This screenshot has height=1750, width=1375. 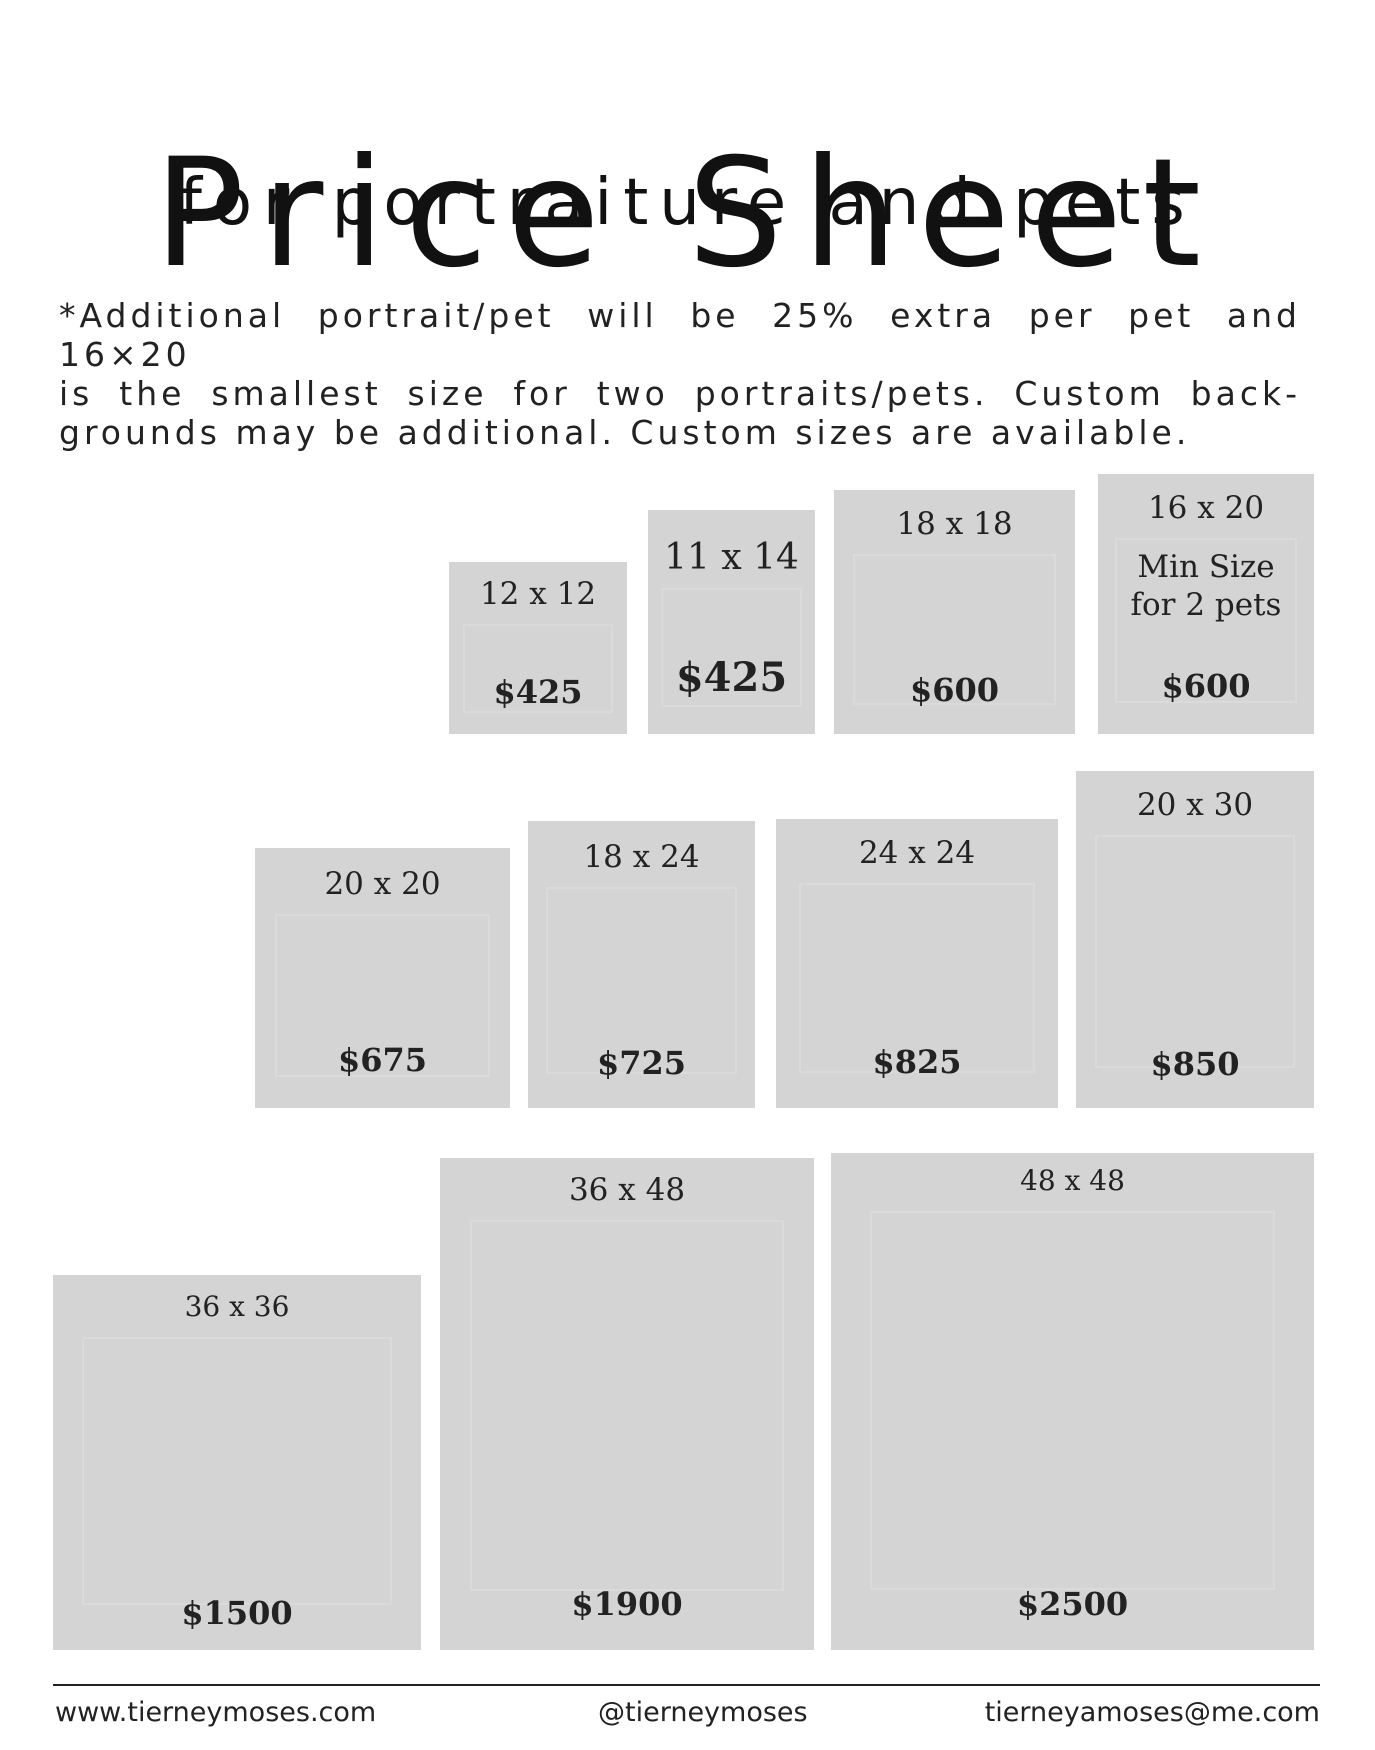 I want to click on size-card-24x24: 24 x 24 $825, so click(x=917, y=963).